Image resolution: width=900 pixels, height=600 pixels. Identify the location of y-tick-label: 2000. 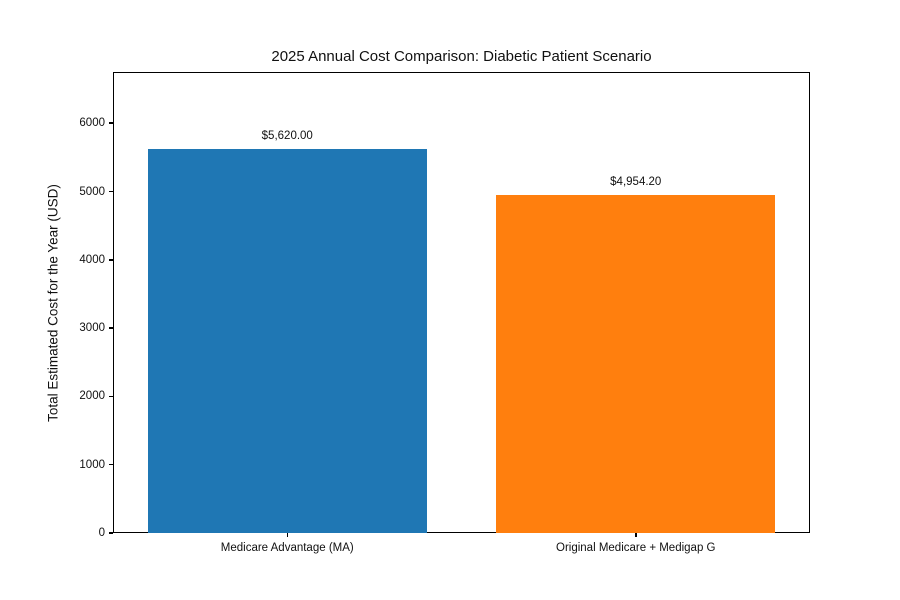
(92, 396).